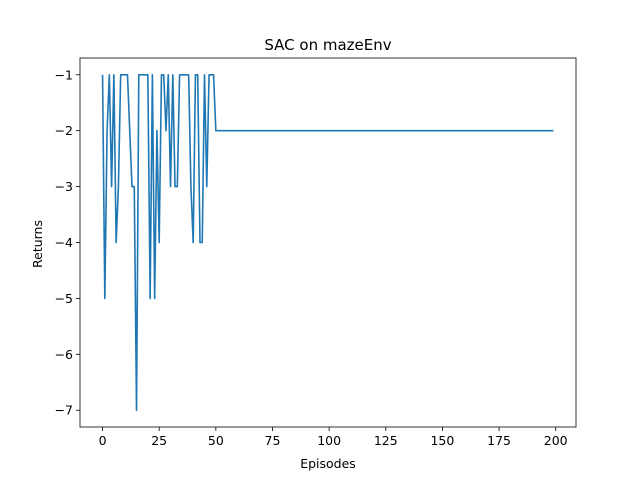  Describe the element at coordinates (159, 440) in the screenshot. I see `x-tick-label: 25` at that location.